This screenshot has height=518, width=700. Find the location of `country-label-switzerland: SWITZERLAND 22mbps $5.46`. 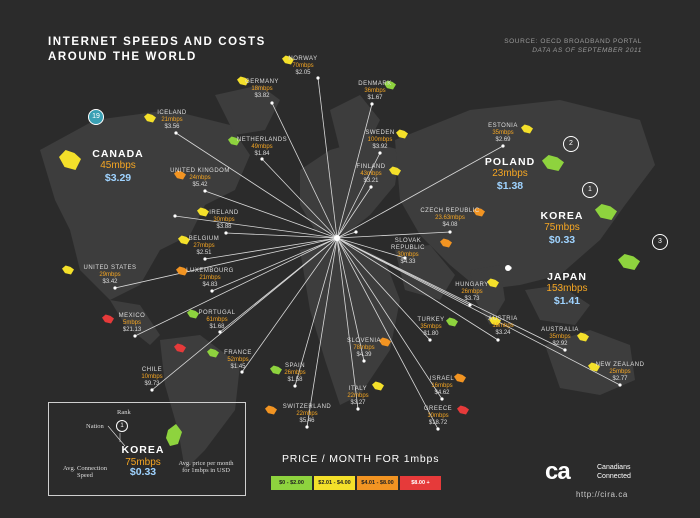

country-label-switzerland: SWITZERLAND 22mbps $5.46 is located at coordinates (307, 414).